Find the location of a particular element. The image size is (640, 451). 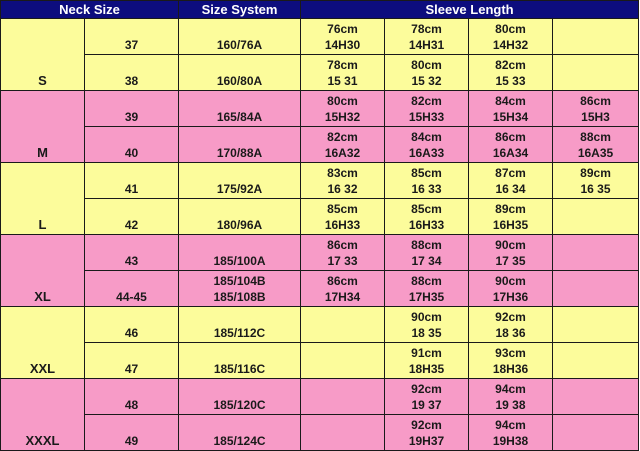

sleeve-length-cell: 78cm 14H31 is located at coordinates (427, 36).